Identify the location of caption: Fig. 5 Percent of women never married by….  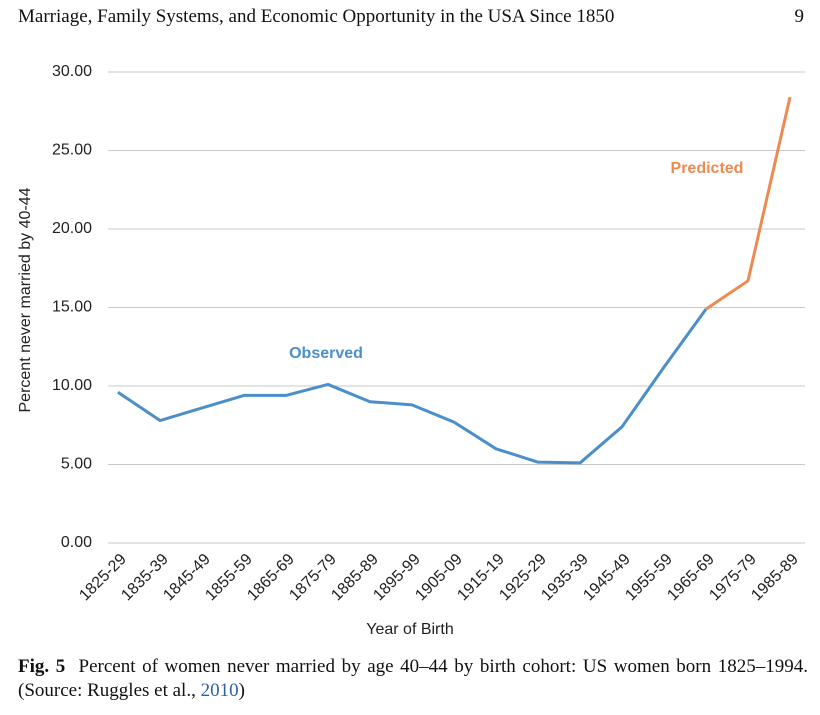
(413, 679).